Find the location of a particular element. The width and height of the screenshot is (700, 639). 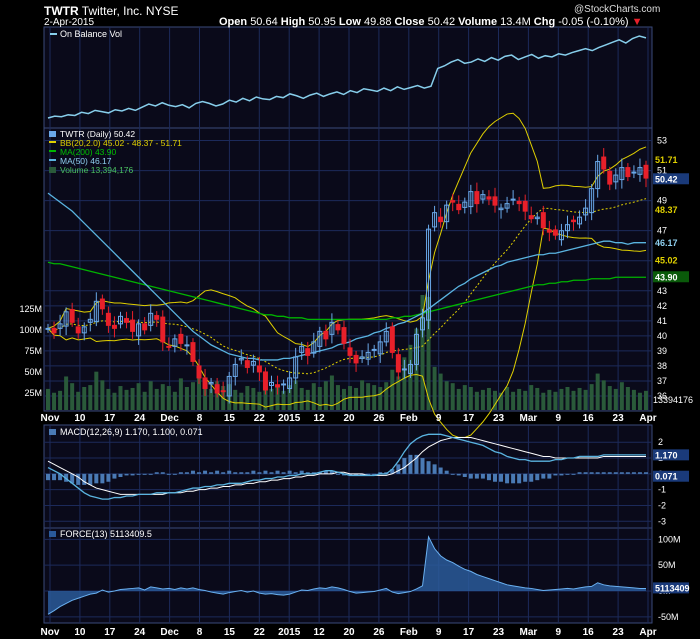

volume-tick-label: 75M is located at coordinates (33, 351).